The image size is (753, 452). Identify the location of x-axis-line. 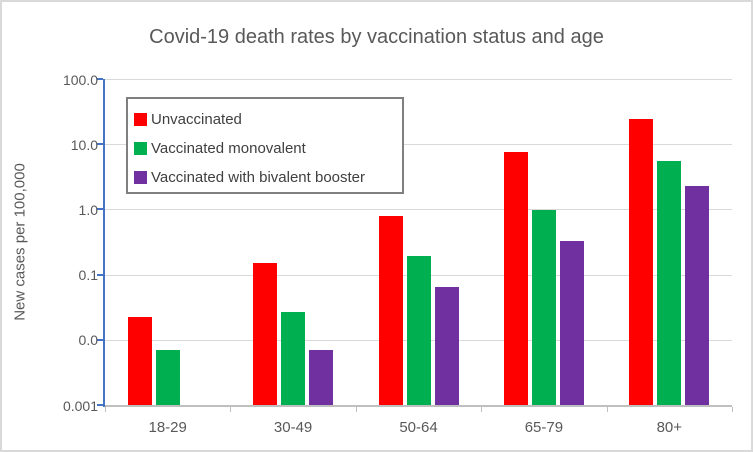
(418, 406).